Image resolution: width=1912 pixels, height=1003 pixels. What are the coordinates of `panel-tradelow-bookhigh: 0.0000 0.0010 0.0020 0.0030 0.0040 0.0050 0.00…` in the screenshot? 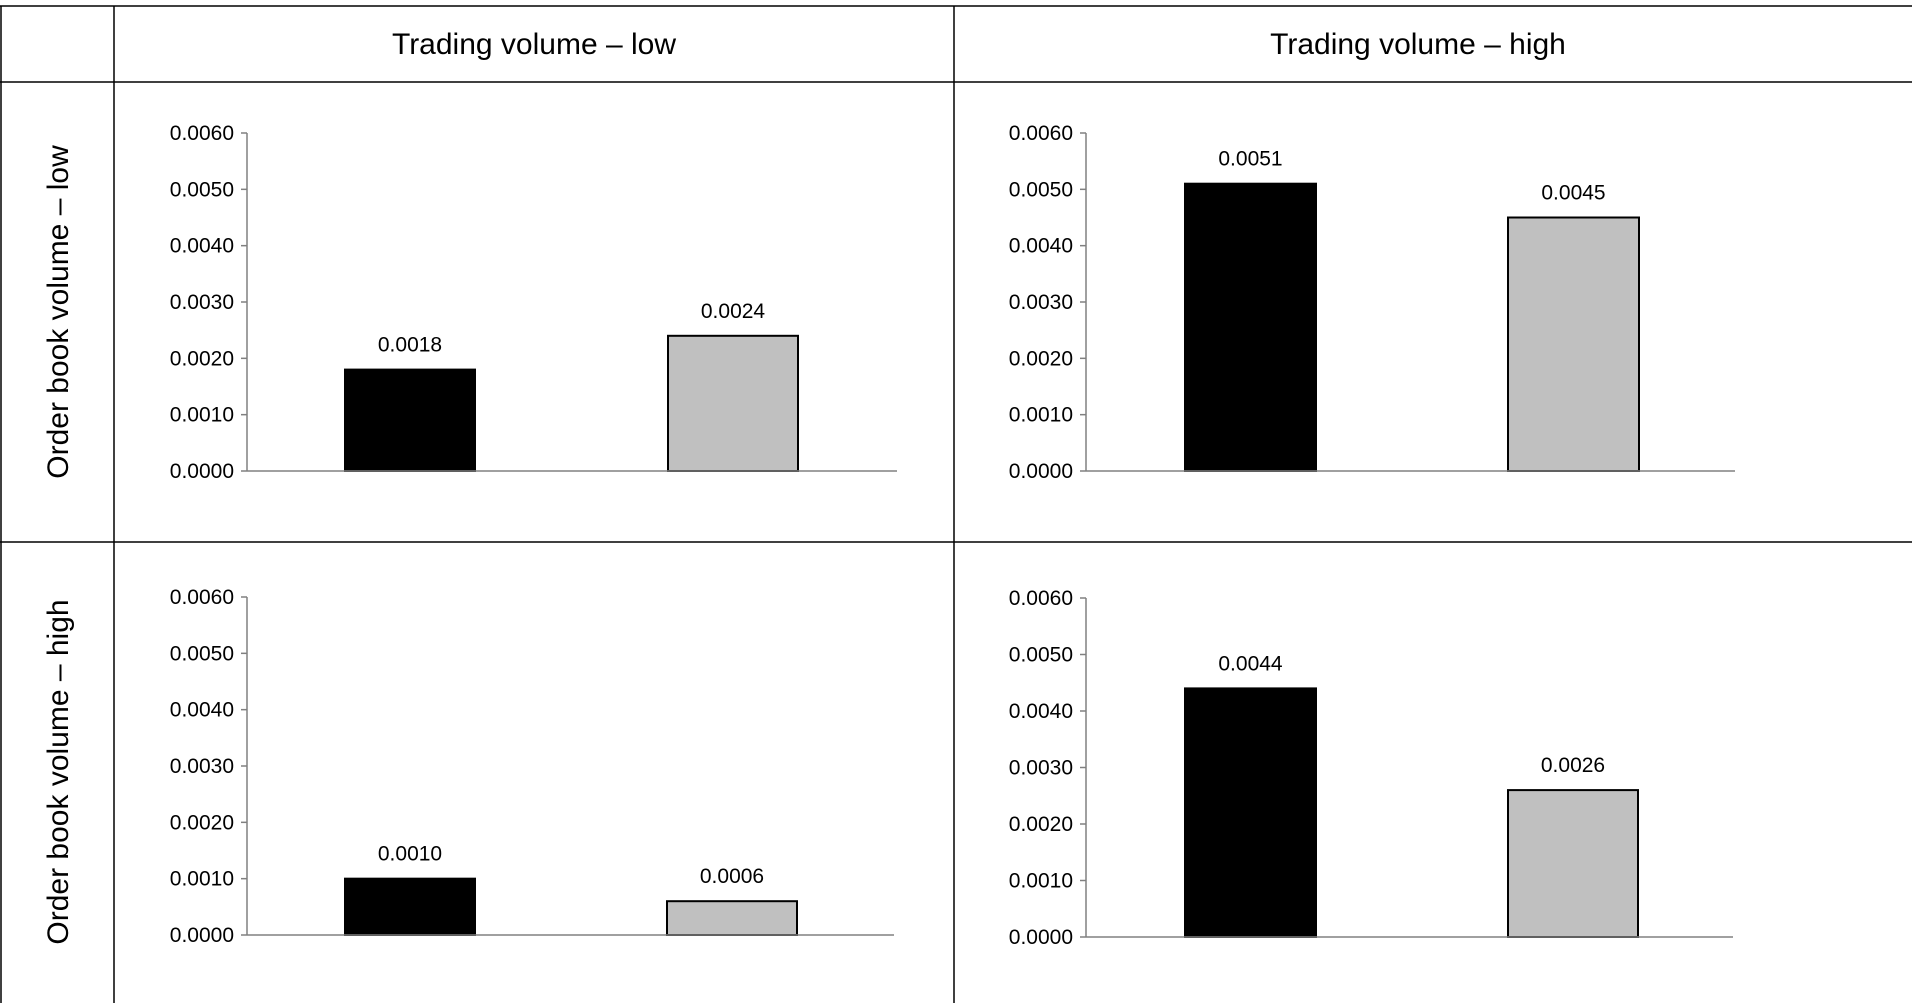 It's located at (532, 766).